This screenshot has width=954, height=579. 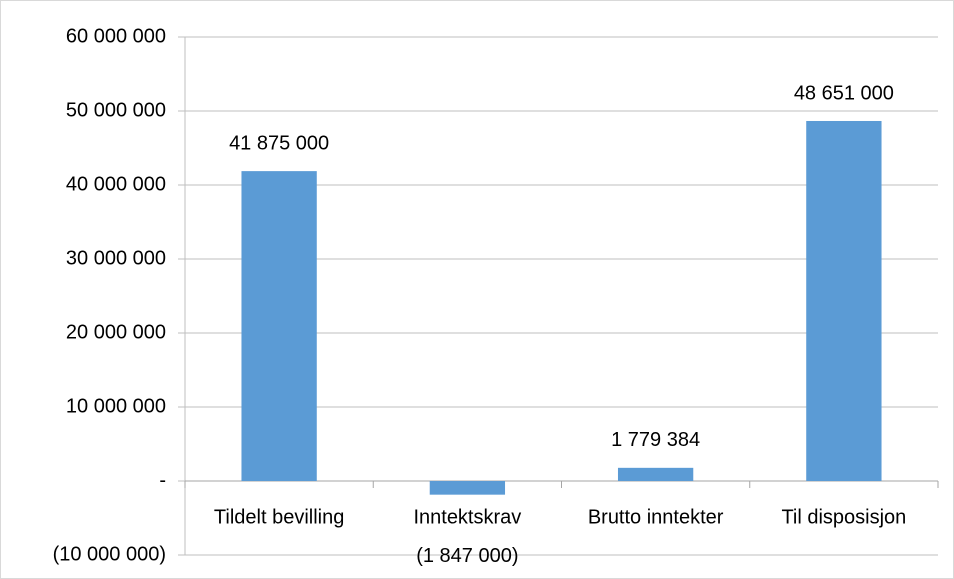 I want to click on data-label: 1 779 384, so click(x=655, y=440).